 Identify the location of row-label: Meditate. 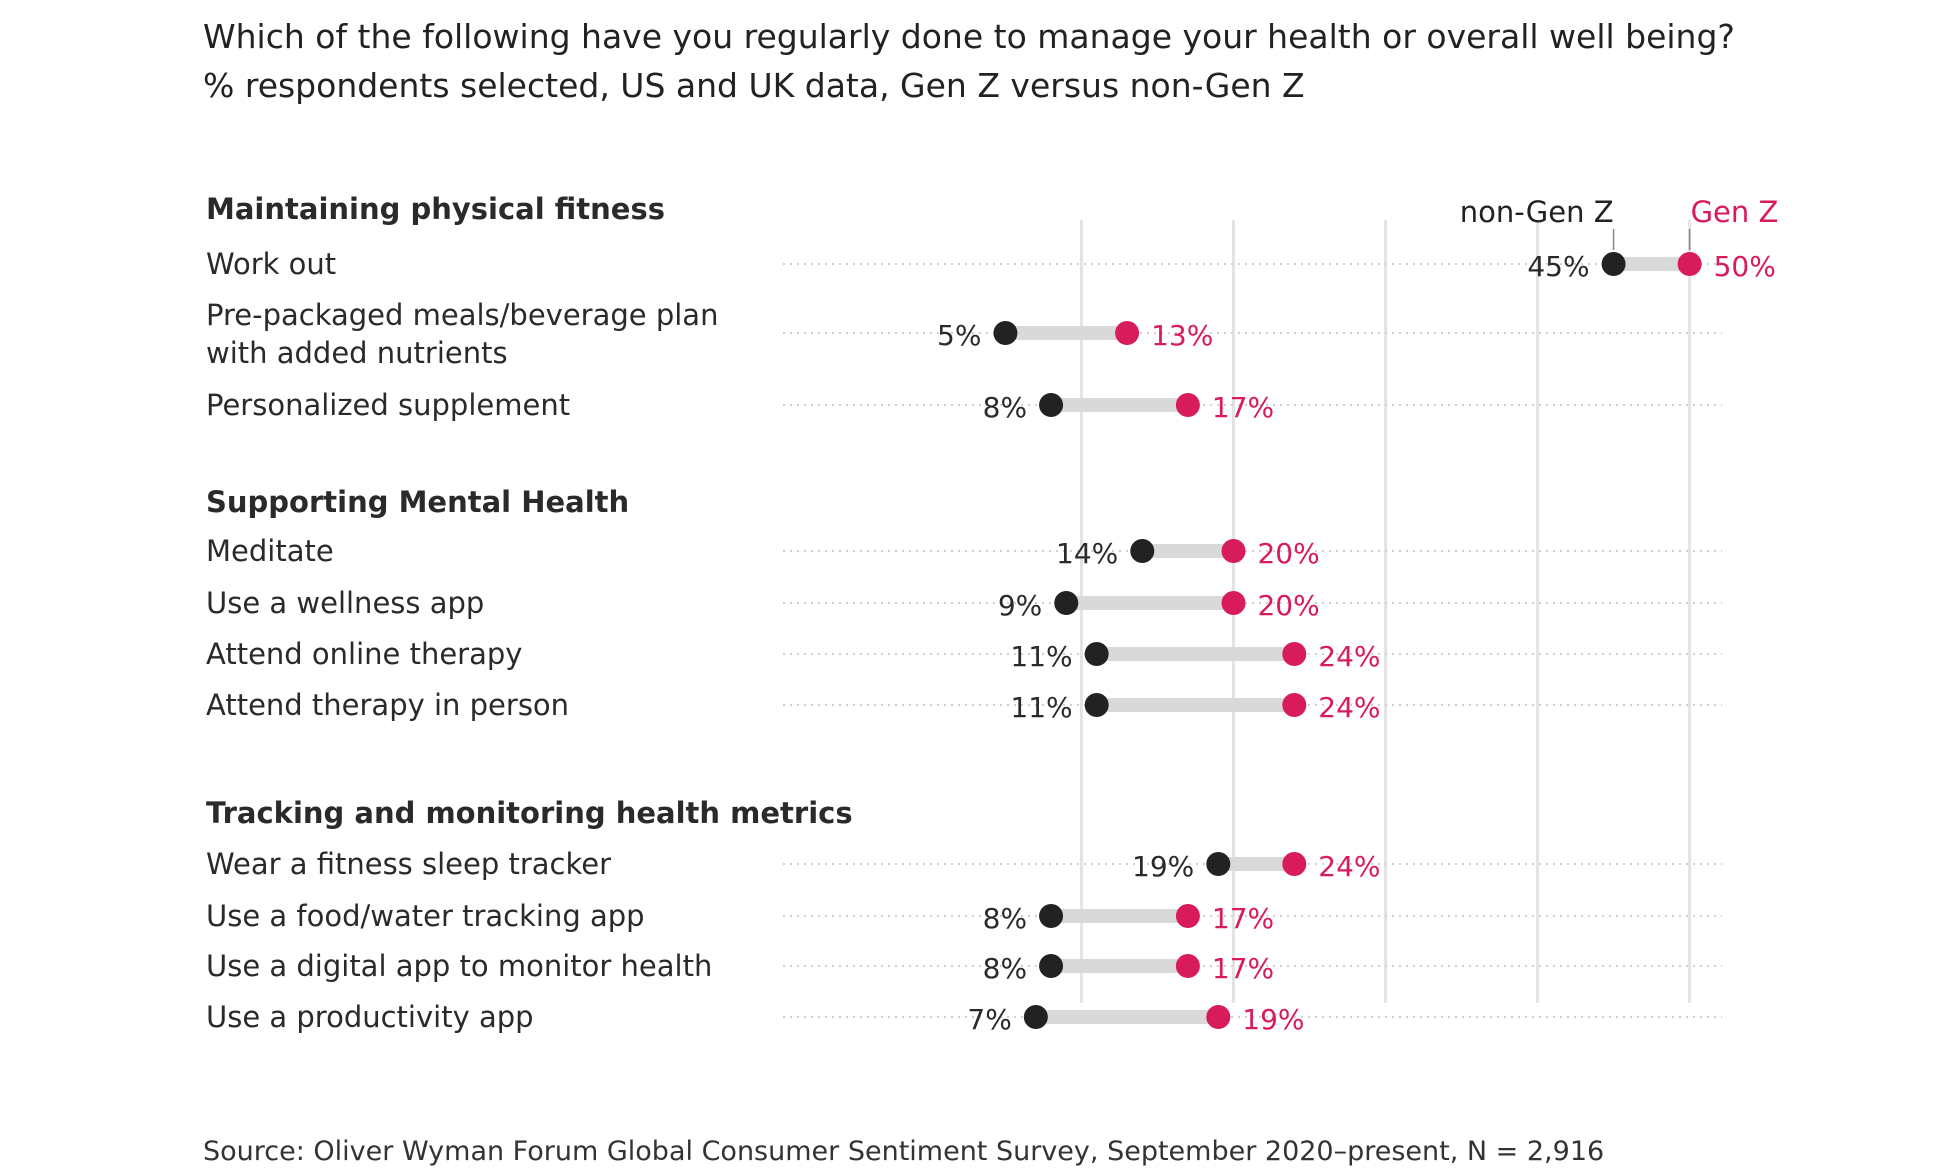
(270, 551).